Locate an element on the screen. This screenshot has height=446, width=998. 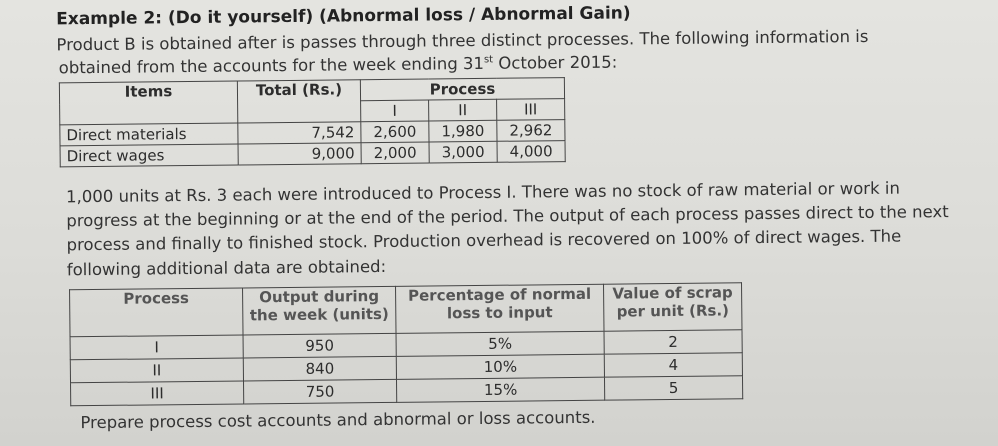
col-loss-header-line-2: loss to input is located at coordinates (499, 313).